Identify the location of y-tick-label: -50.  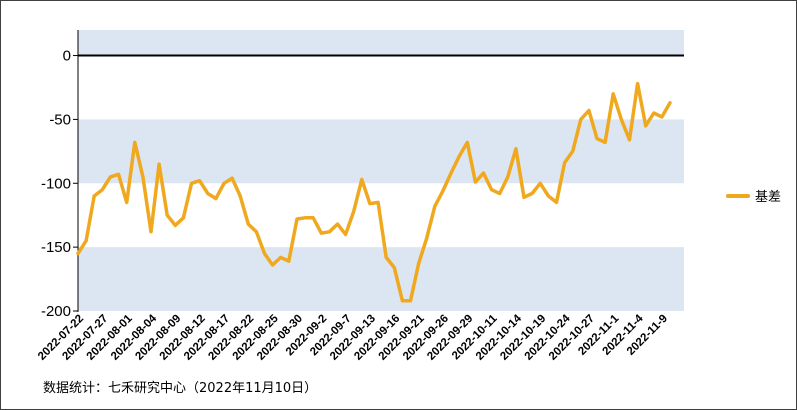
(60, 119).